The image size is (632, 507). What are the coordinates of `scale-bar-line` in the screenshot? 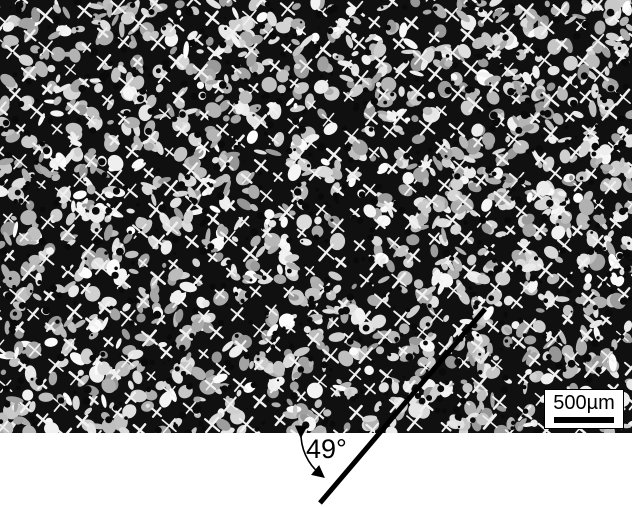 It's located at (584, 420).